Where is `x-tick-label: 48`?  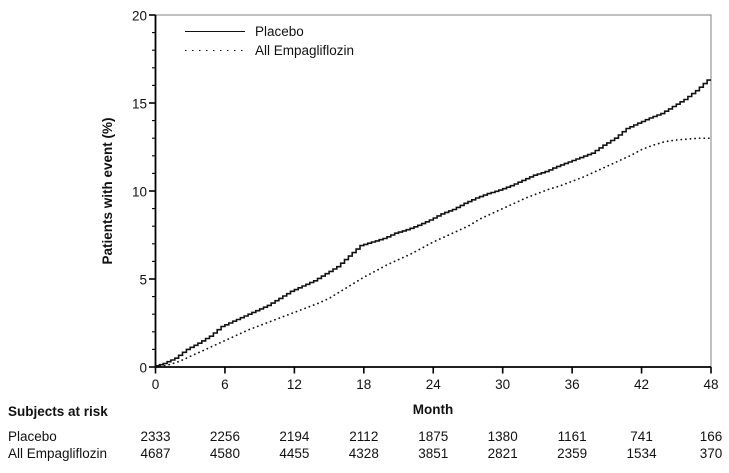
x-tick-label: 48 is located at coordinates (711, 384).